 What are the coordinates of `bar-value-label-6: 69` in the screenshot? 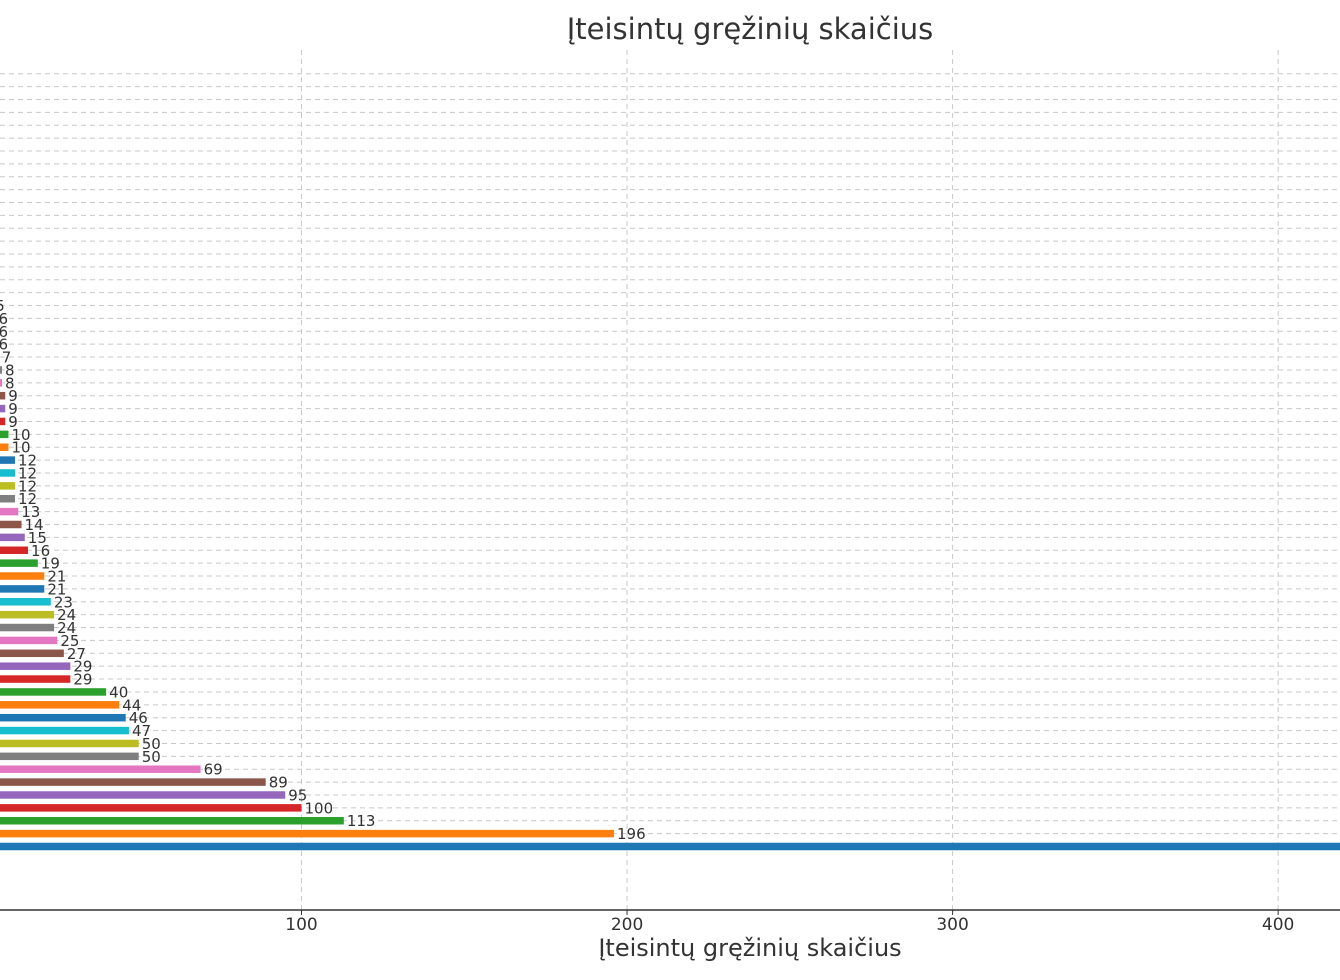 It's located at (213, 770).